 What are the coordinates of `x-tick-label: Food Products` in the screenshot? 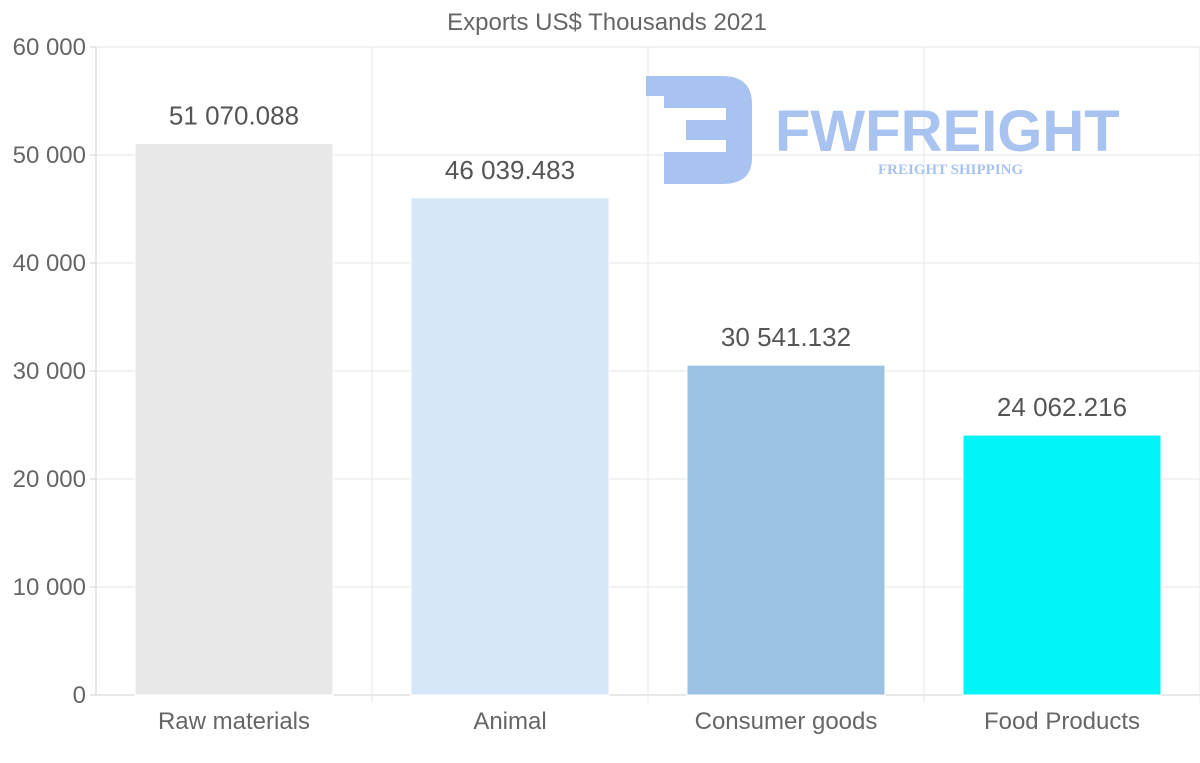 It's located at (1062, 721).